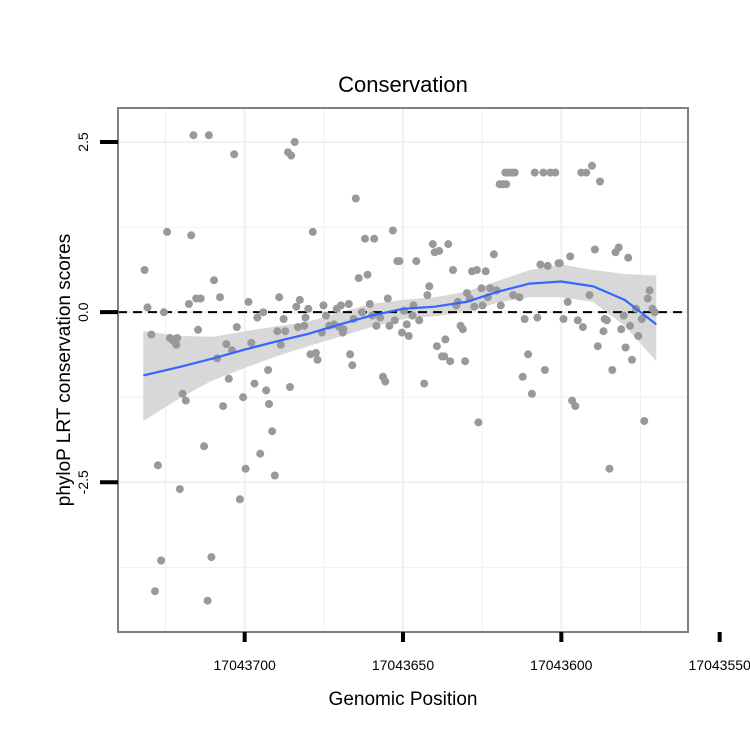  I want to click on confidence-band-layer, so click(400, 342).